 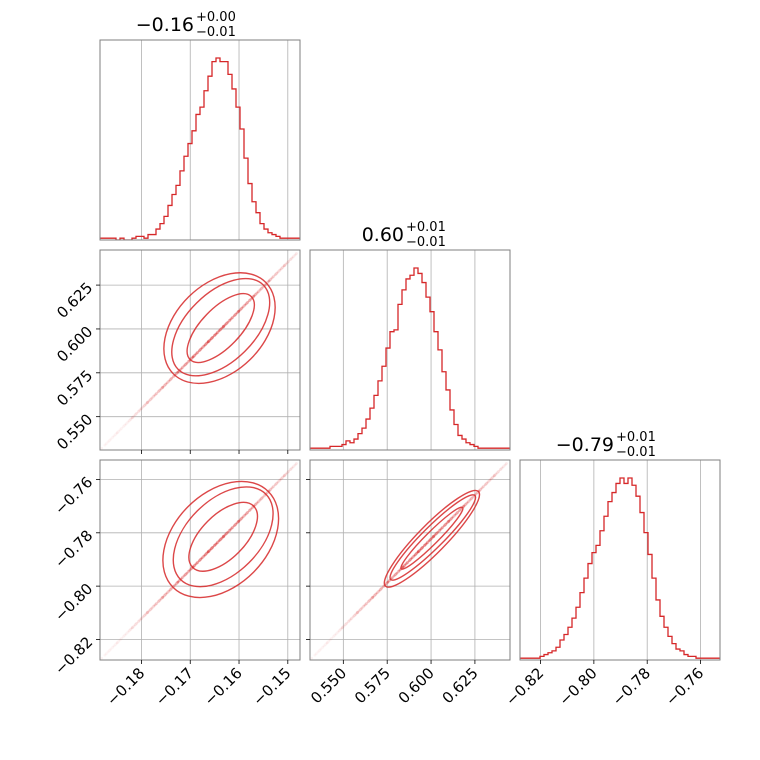 I want to click on parameter-title-1: 0.60 +0.01−0.01, so click(x=404, y=235).